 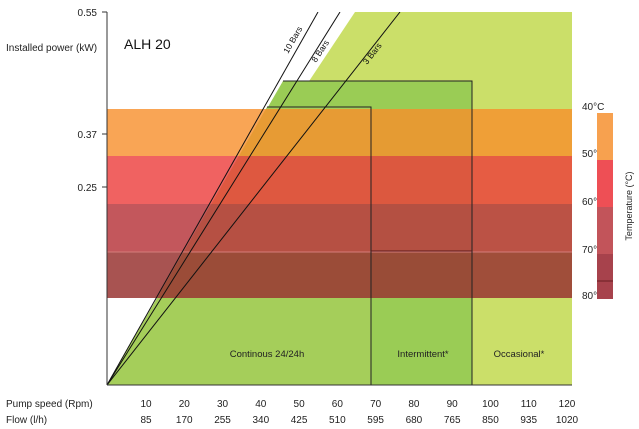 What do you see at coordinates (490, 404) in the screenshot?
I see `x-tick-rpm-100: 100` at bounding box center [490, 404].